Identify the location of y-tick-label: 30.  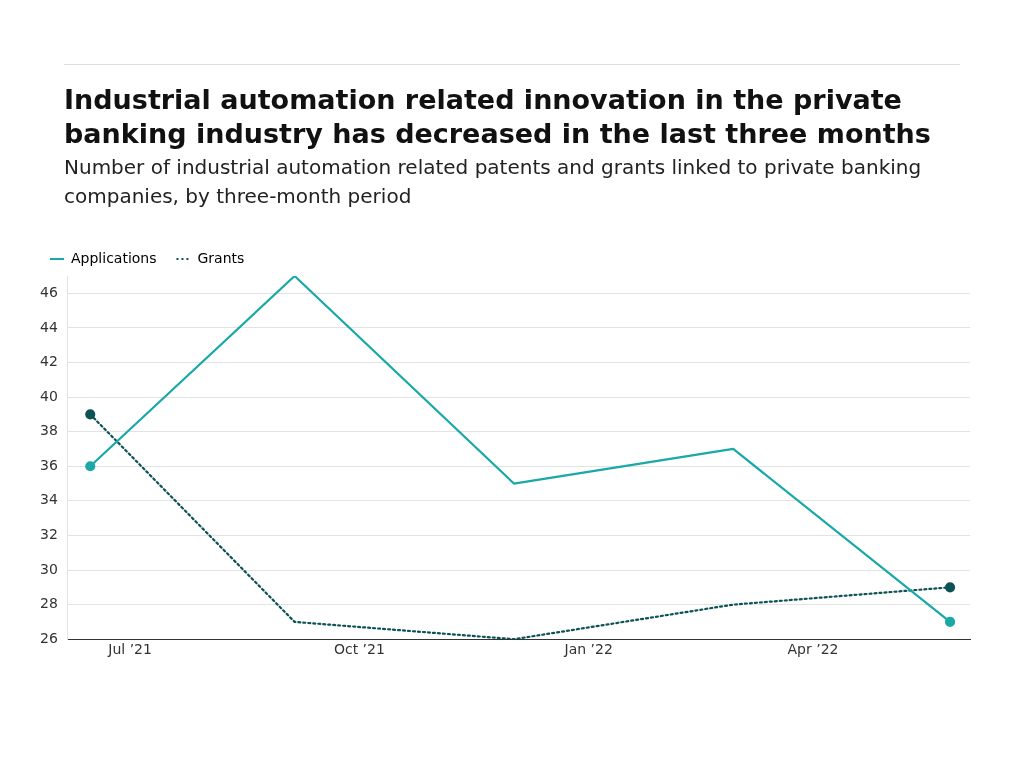
(48, 568).